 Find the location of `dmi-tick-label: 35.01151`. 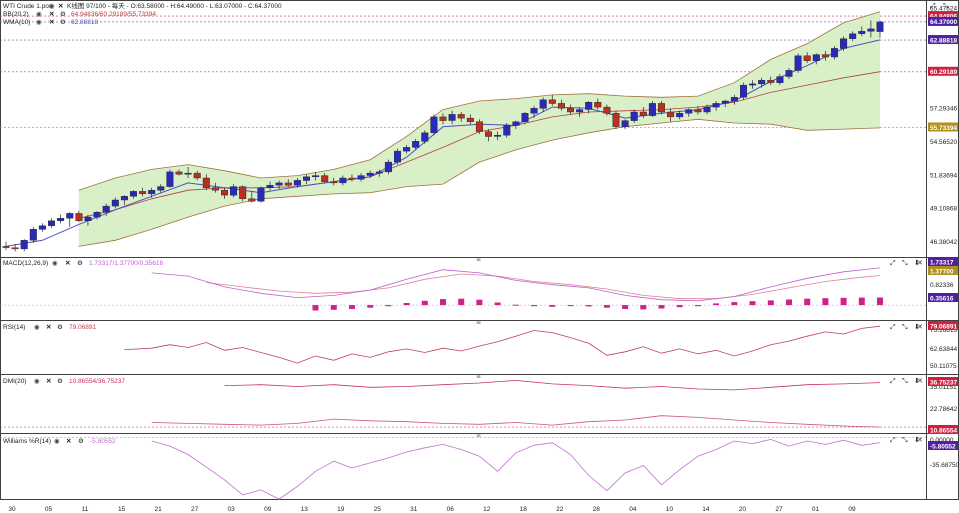

dmi-tick-label: 35.01151 is located at coordinates (943, 387).